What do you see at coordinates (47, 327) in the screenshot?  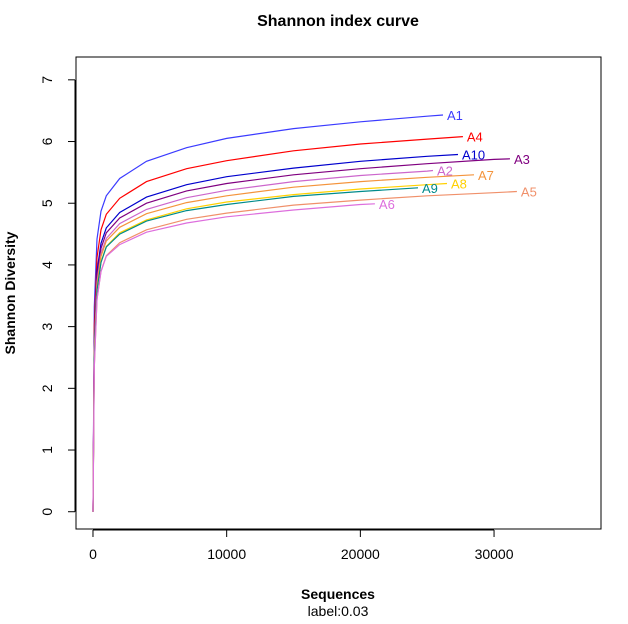 I see `y-tick-label: 3` at bounding box center [47, 327].